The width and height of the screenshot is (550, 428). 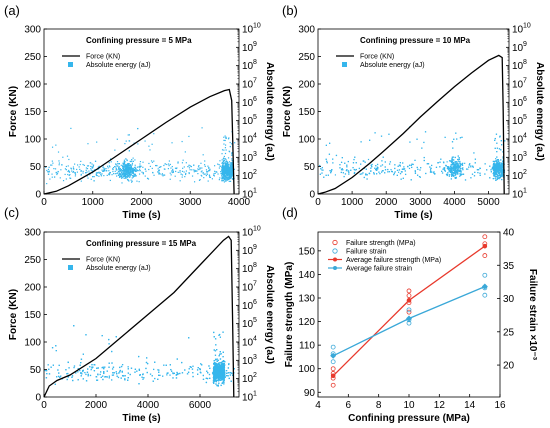 What do you see at coordinates (32, 112) in the screenshot?
I see `y-tick-label: 150` at bounding box center [32, 112].